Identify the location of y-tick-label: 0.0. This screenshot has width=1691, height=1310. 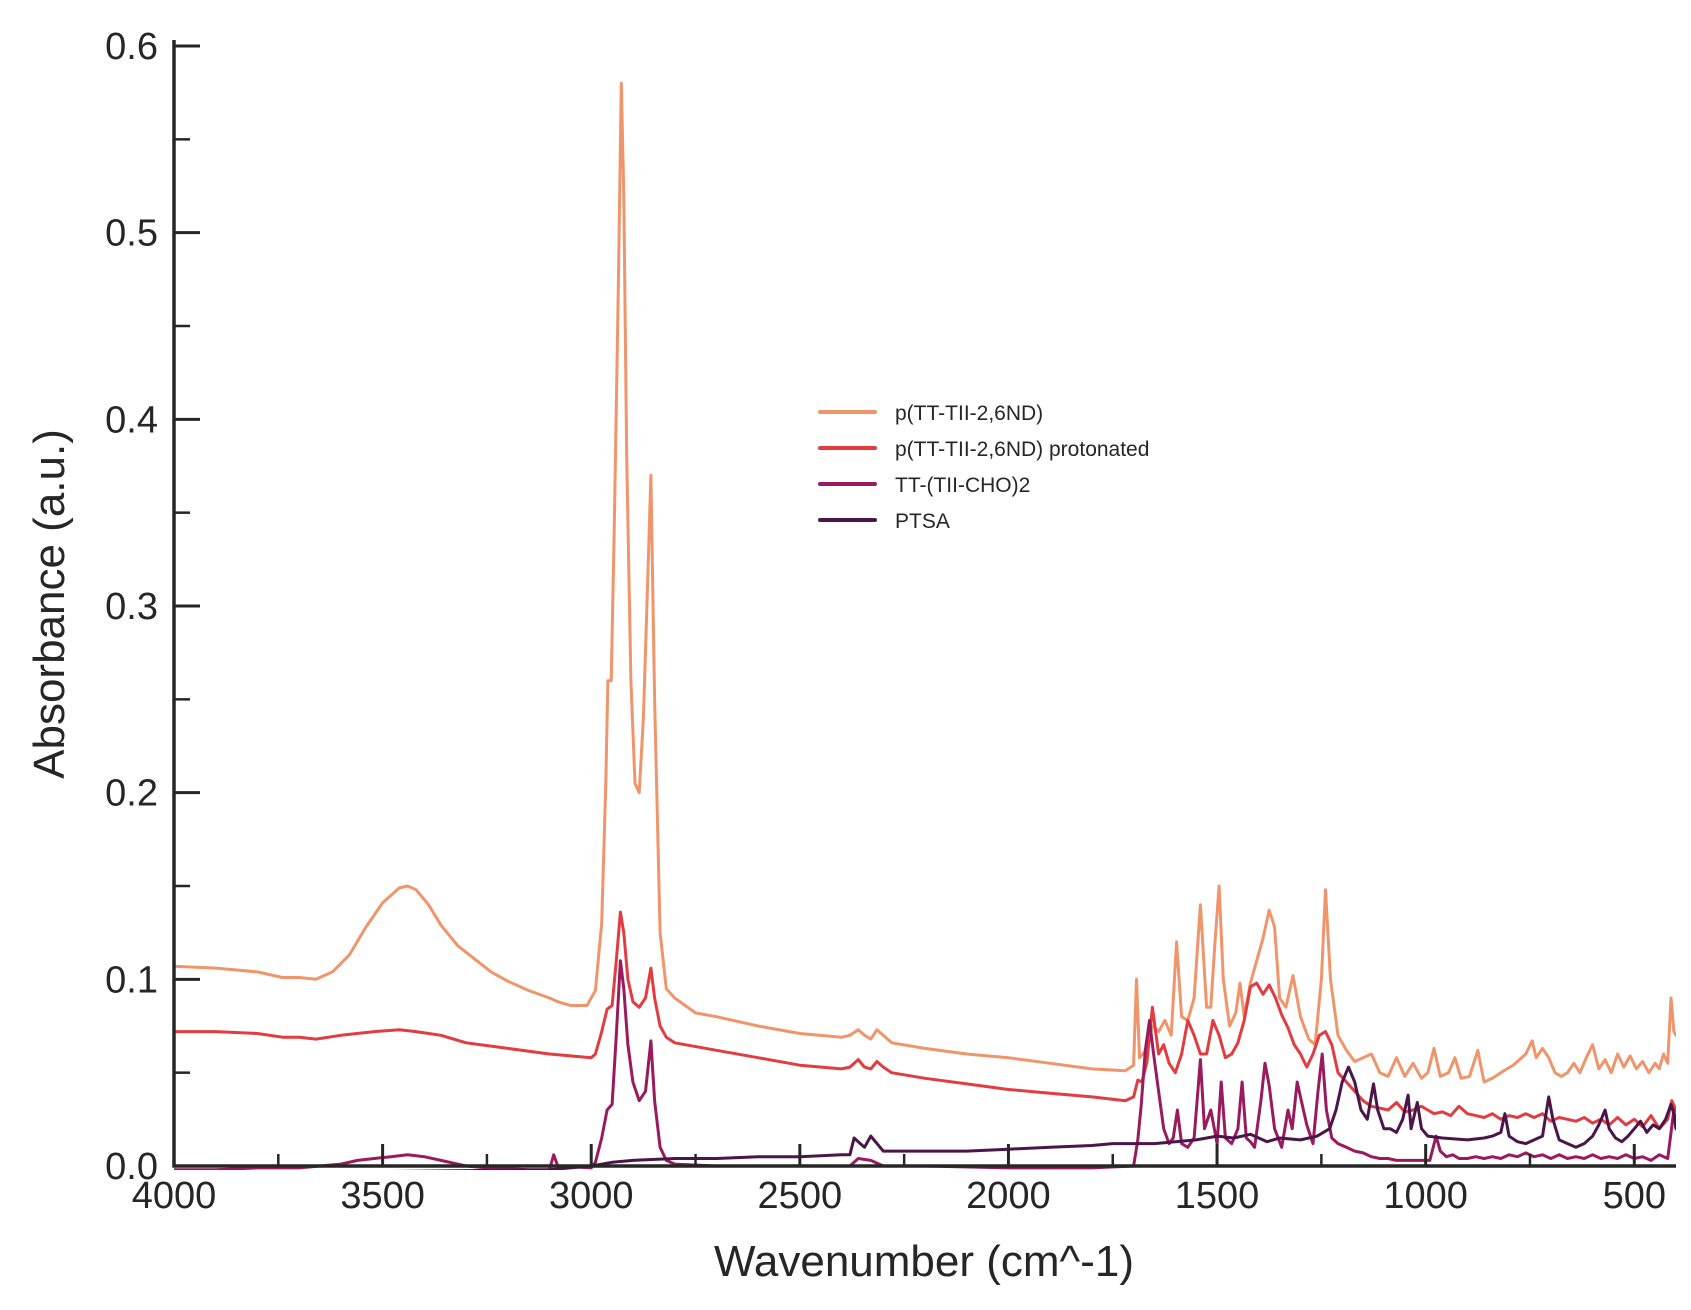
(131, 1167).